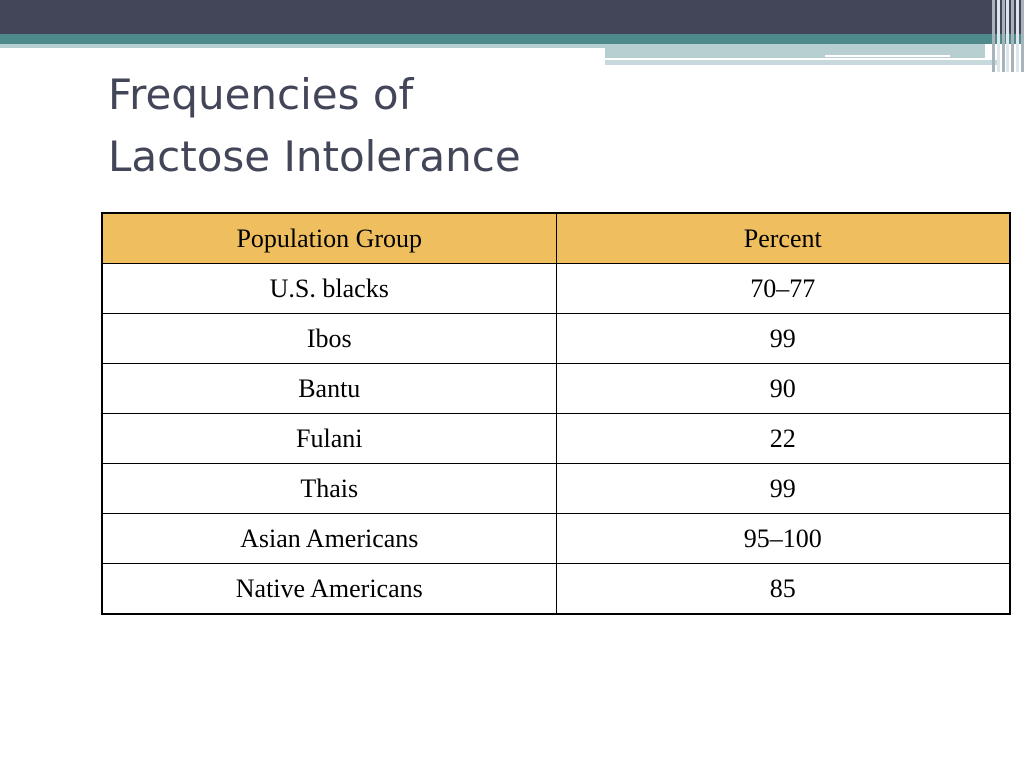 The image size is (1024, 768). What do you see at coordinates (329, 488) in the screenshot?
I see `population-group-cell: Thais` at bounding box center [329, 488].